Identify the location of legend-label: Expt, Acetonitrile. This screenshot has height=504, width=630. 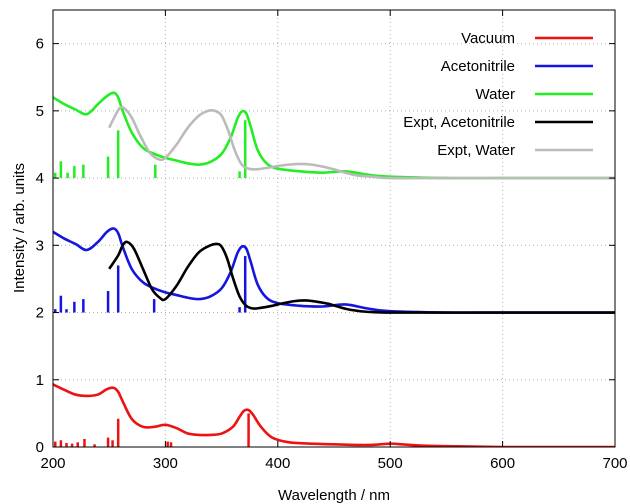
(459, 122).